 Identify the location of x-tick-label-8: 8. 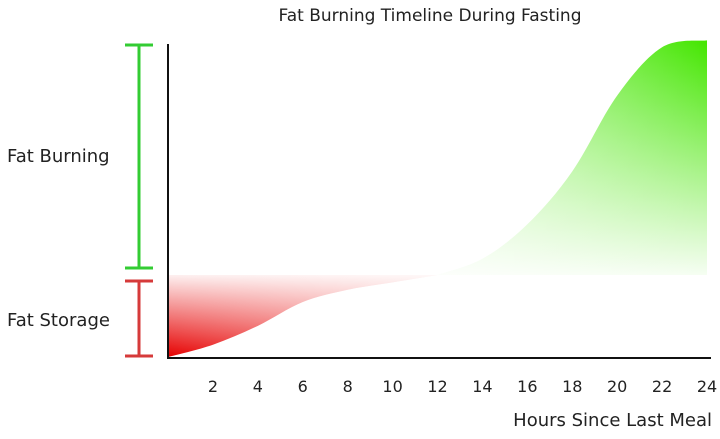
(348, 386).